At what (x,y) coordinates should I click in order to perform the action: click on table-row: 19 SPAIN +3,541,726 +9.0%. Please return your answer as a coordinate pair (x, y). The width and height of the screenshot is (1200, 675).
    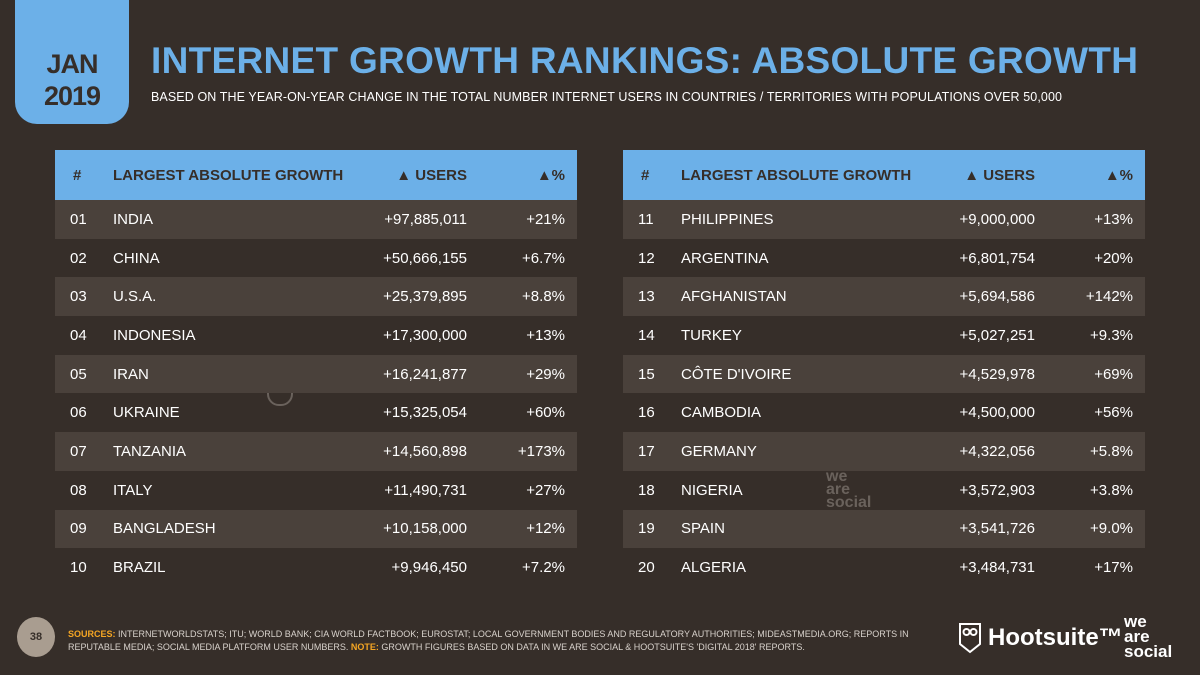
    Looking at the image, I should click on (884, 529).